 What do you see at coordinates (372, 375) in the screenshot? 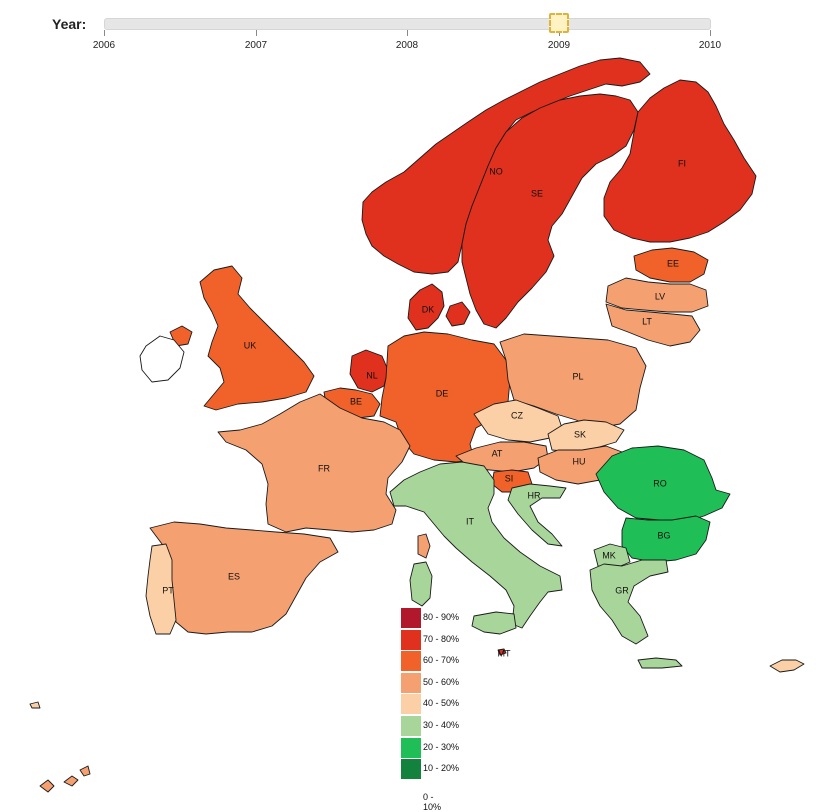
I see `country-label-NL: NL` at bounding box center [372, 375].